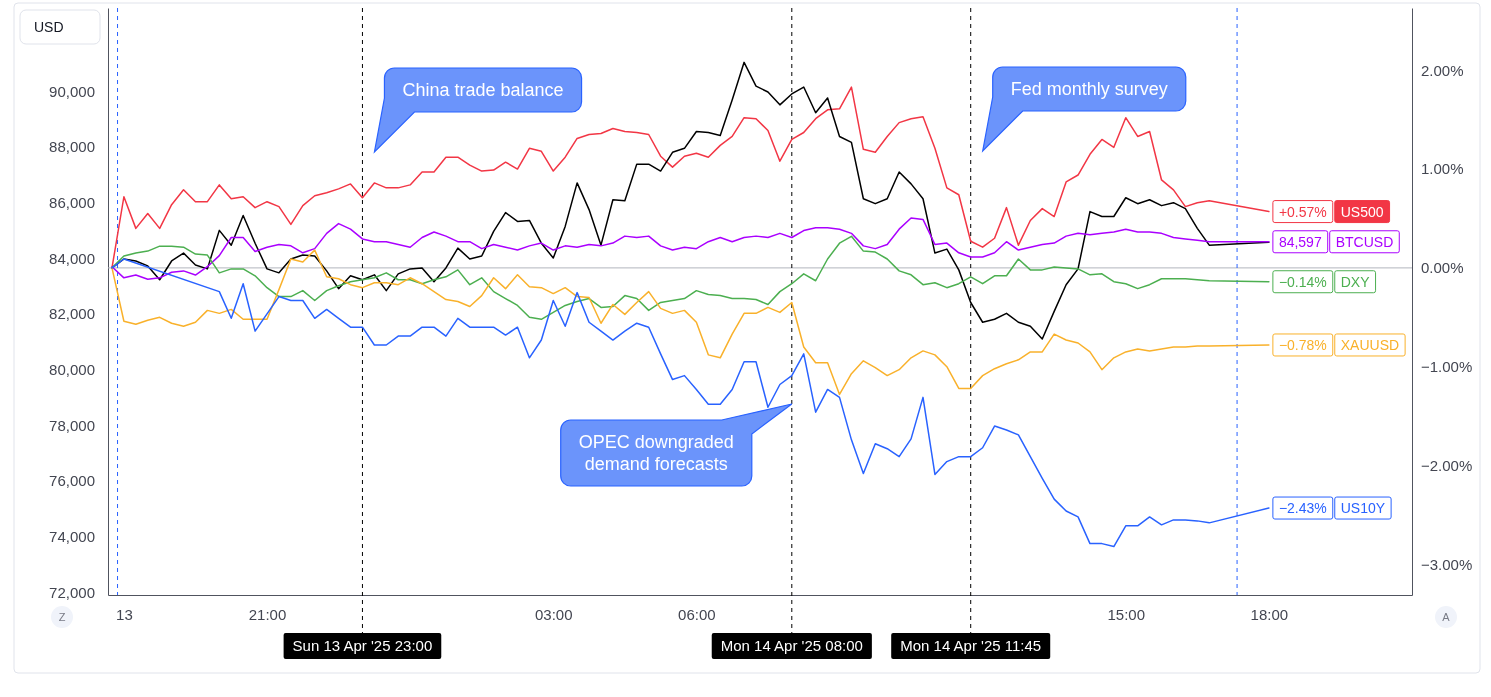 The height and width of the screenshot is (697, 1491). Describe the element at coordinates (72, 203) in the screenshot. I see `y-tick-label: 86,000` at that location.